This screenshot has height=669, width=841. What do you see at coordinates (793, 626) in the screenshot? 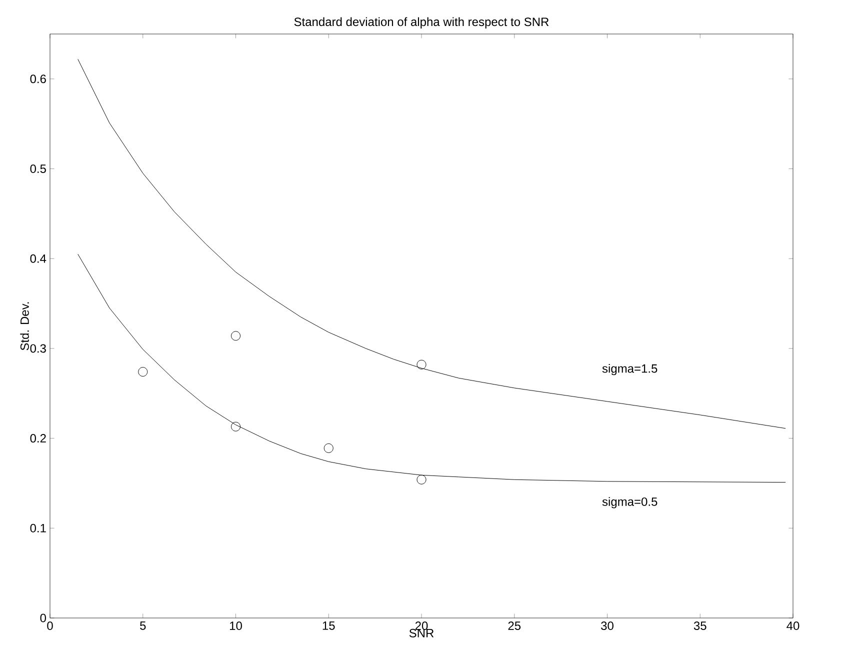
I see `x-tick-label: 40` at bounding box center [793, 626].